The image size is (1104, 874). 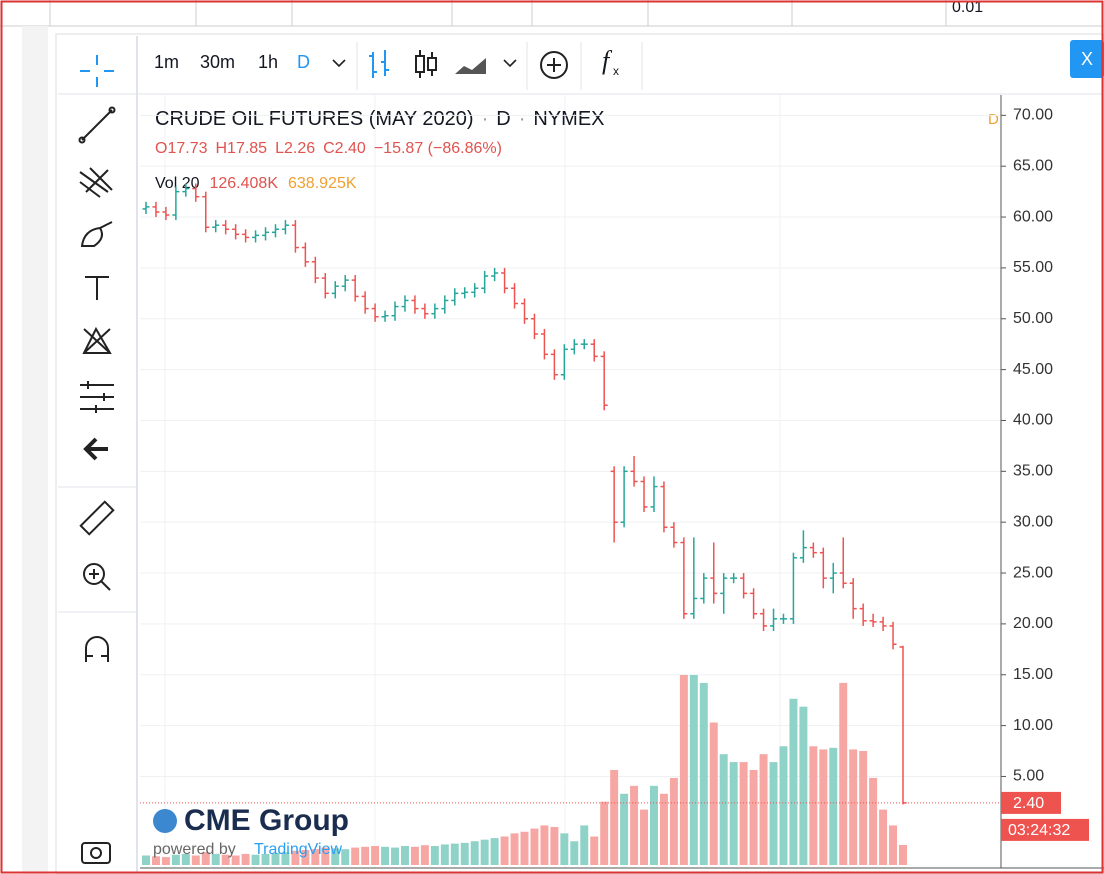 What do you see at coordinates (1028, 776) in the screenshot?
I see `y-tick-label: 5.00` at bounding box center [1028, 776].